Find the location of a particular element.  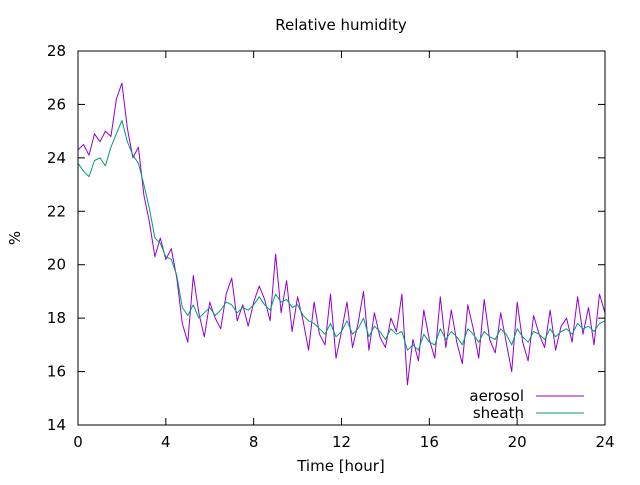

x-tick-label: 12 is located at coordinates (341, 442).